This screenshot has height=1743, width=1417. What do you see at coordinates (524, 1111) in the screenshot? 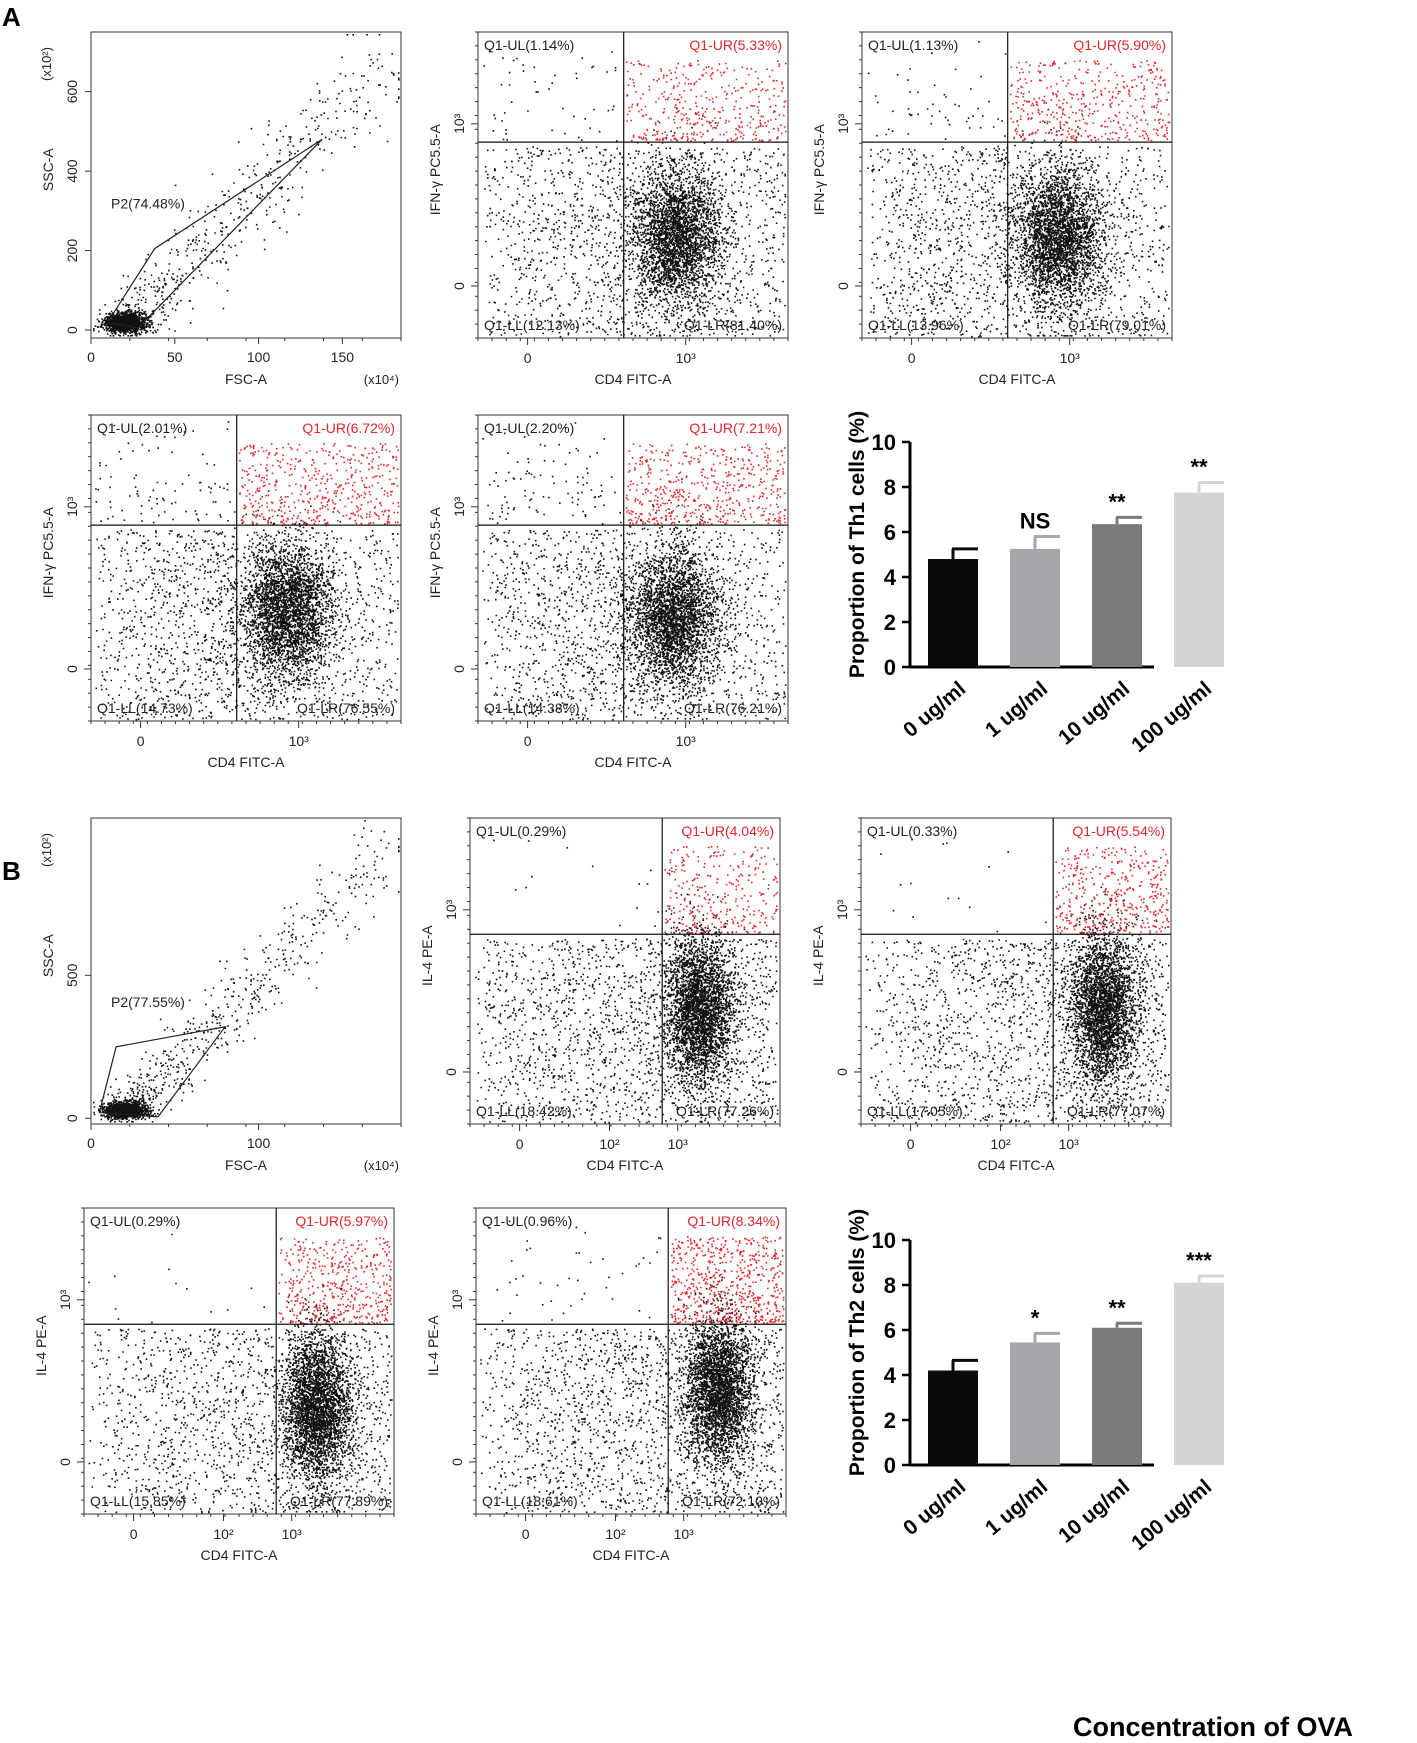
I see `quadrant-ll-label: Q1-LL(18.42%)` at bounding box center [524, 1111].